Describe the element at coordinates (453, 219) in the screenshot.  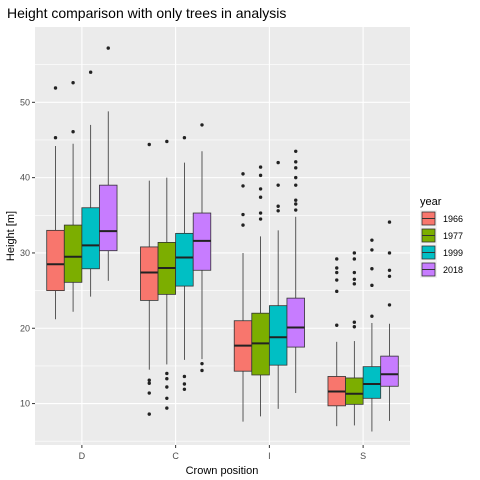
I see `legend-label: 1966` at that location.